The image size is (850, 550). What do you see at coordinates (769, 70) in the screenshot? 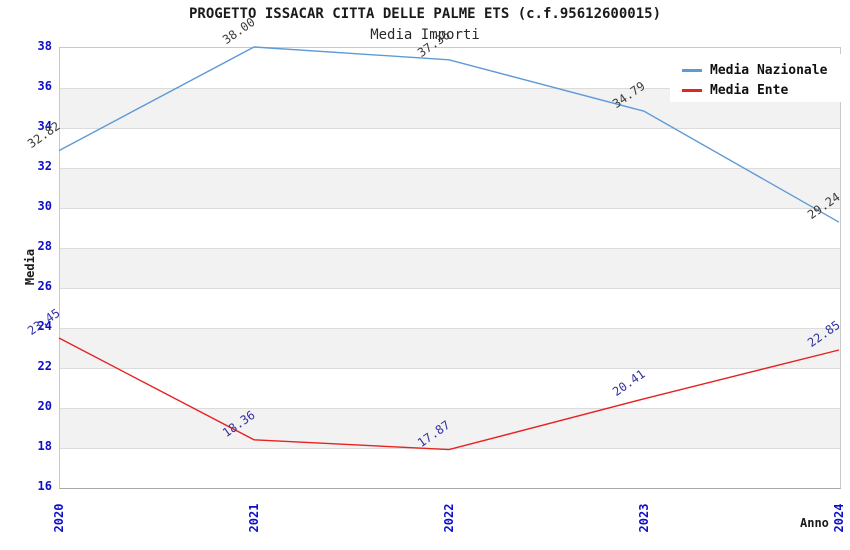
I see `legend-label-media-nazionale: Media Nazionale` at bounding box center [769, 70].